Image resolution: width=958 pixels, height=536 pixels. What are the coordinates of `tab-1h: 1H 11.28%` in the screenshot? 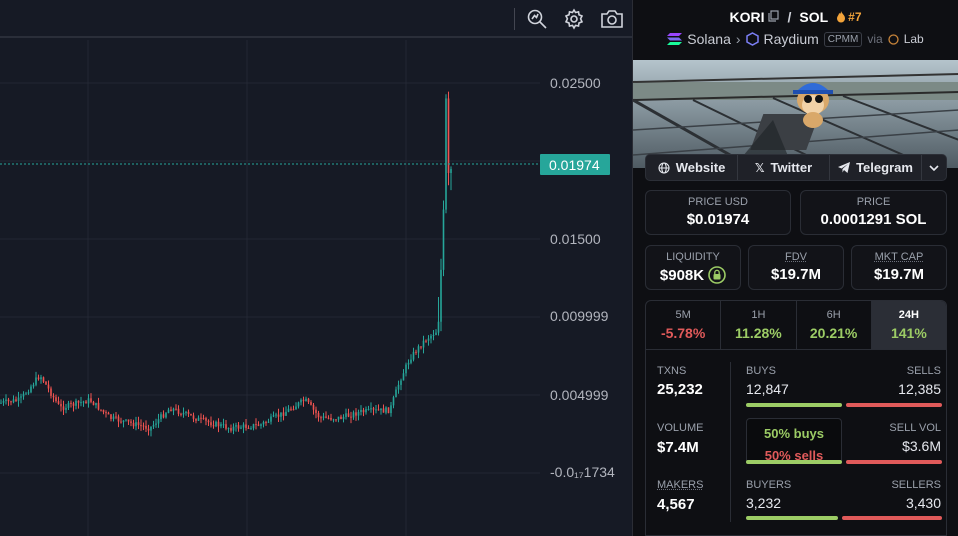 It's located at (759, 325).